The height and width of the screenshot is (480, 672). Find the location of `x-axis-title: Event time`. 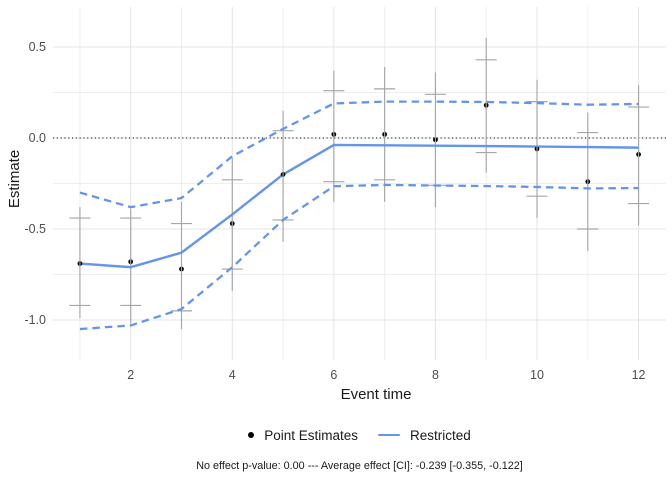

x-axis-title: Event time is located at coordinates (376, 394).